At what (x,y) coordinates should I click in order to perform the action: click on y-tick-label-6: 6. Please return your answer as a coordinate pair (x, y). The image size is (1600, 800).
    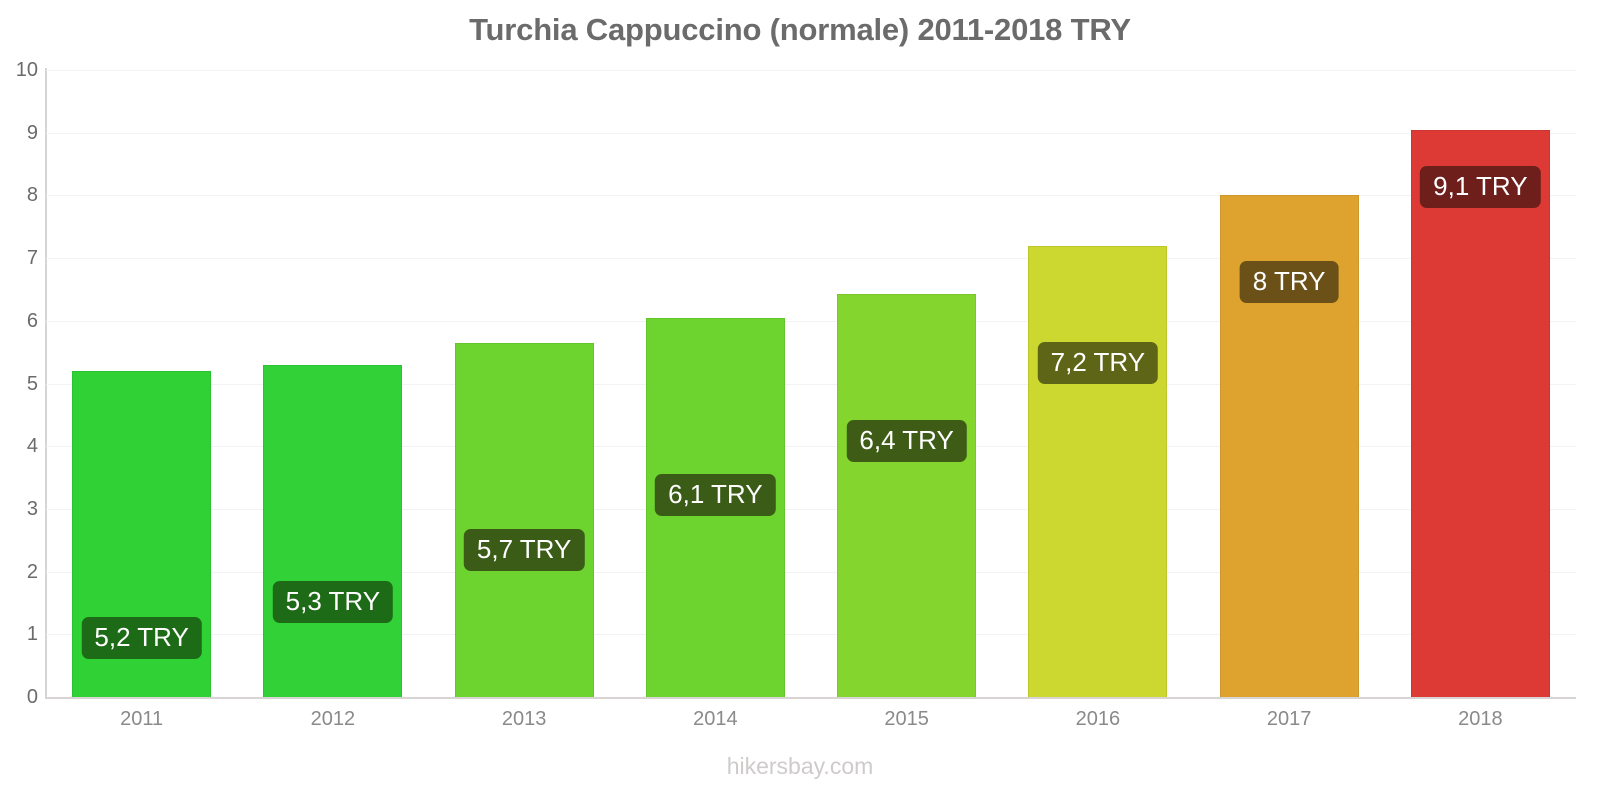
    Looking at the image, I should click on (32, 320).